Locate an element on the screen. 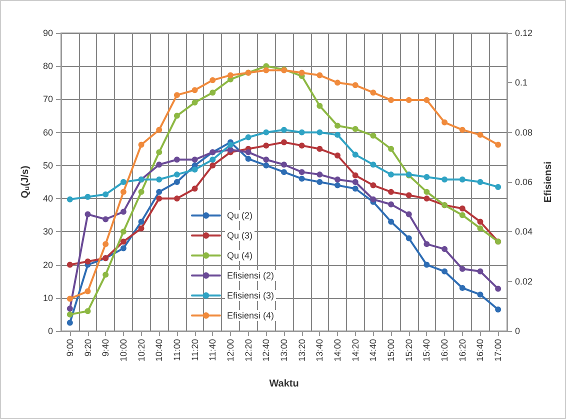 The image size is (566, 419). x-tick-label: 9:40 is located at coordinates (105, 348).